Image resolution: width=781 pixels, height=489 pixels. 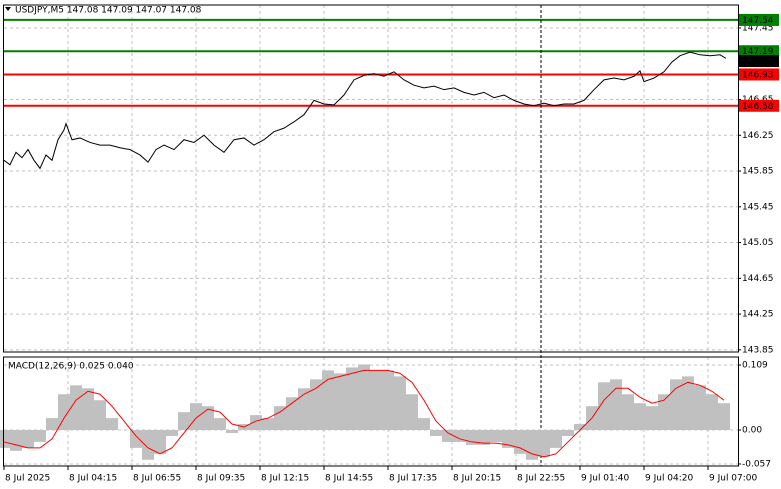 I want to click on y-tick-label: 144.25, so click(x=758, y=315).